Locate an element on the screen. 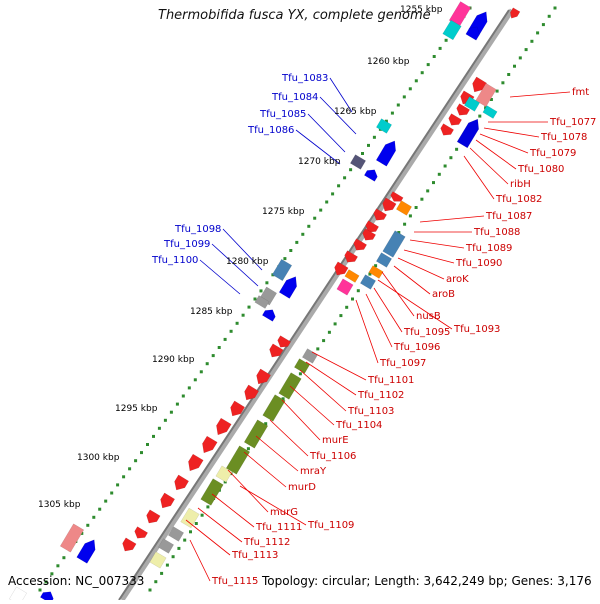 The width and height of the screenshot is (600, 604). kbp-label: 1270 kbp is located at coordinates (319, 162).